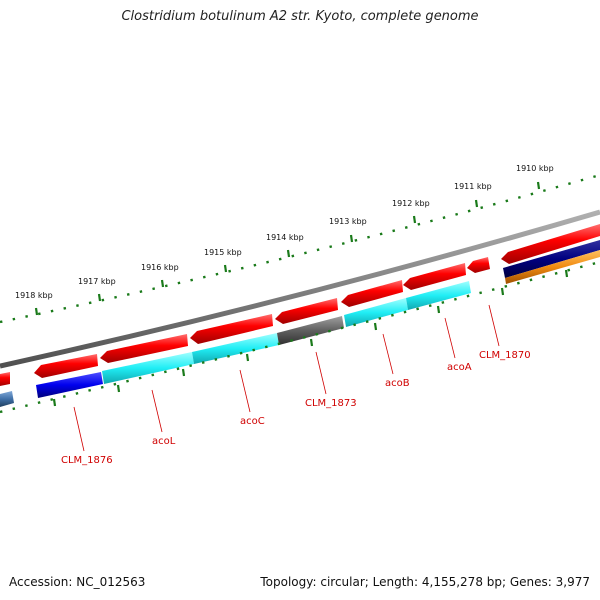 Image resolution: width=600 pixels, height=600 pixels. What do you see at coordinates (348, 221) in the screenshot?
I see `kbp-label-1913: 1913 kbp` at bounding box center [348, 221].